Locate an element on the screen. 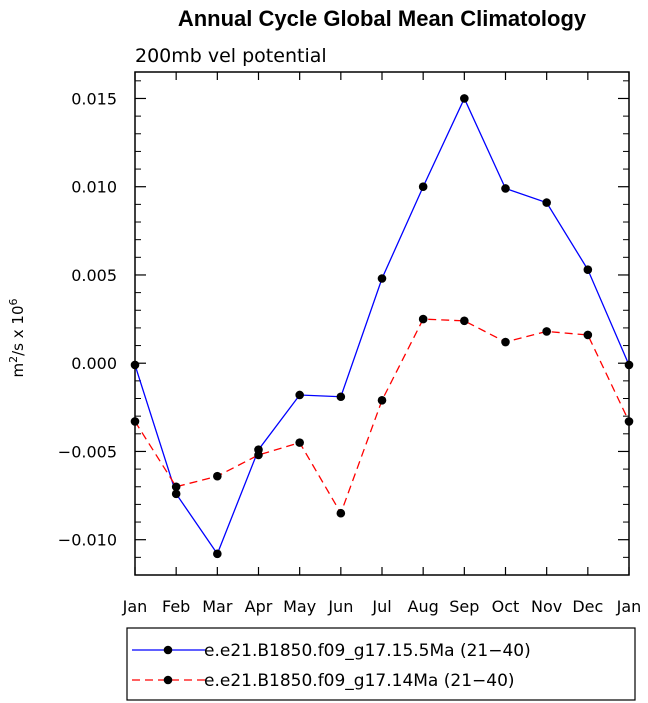 Image resolution: width=648 pixels, height=703 pixels. chart-title: Annual Cycle Global Mean Climatology is located at coordinates (382, 18).